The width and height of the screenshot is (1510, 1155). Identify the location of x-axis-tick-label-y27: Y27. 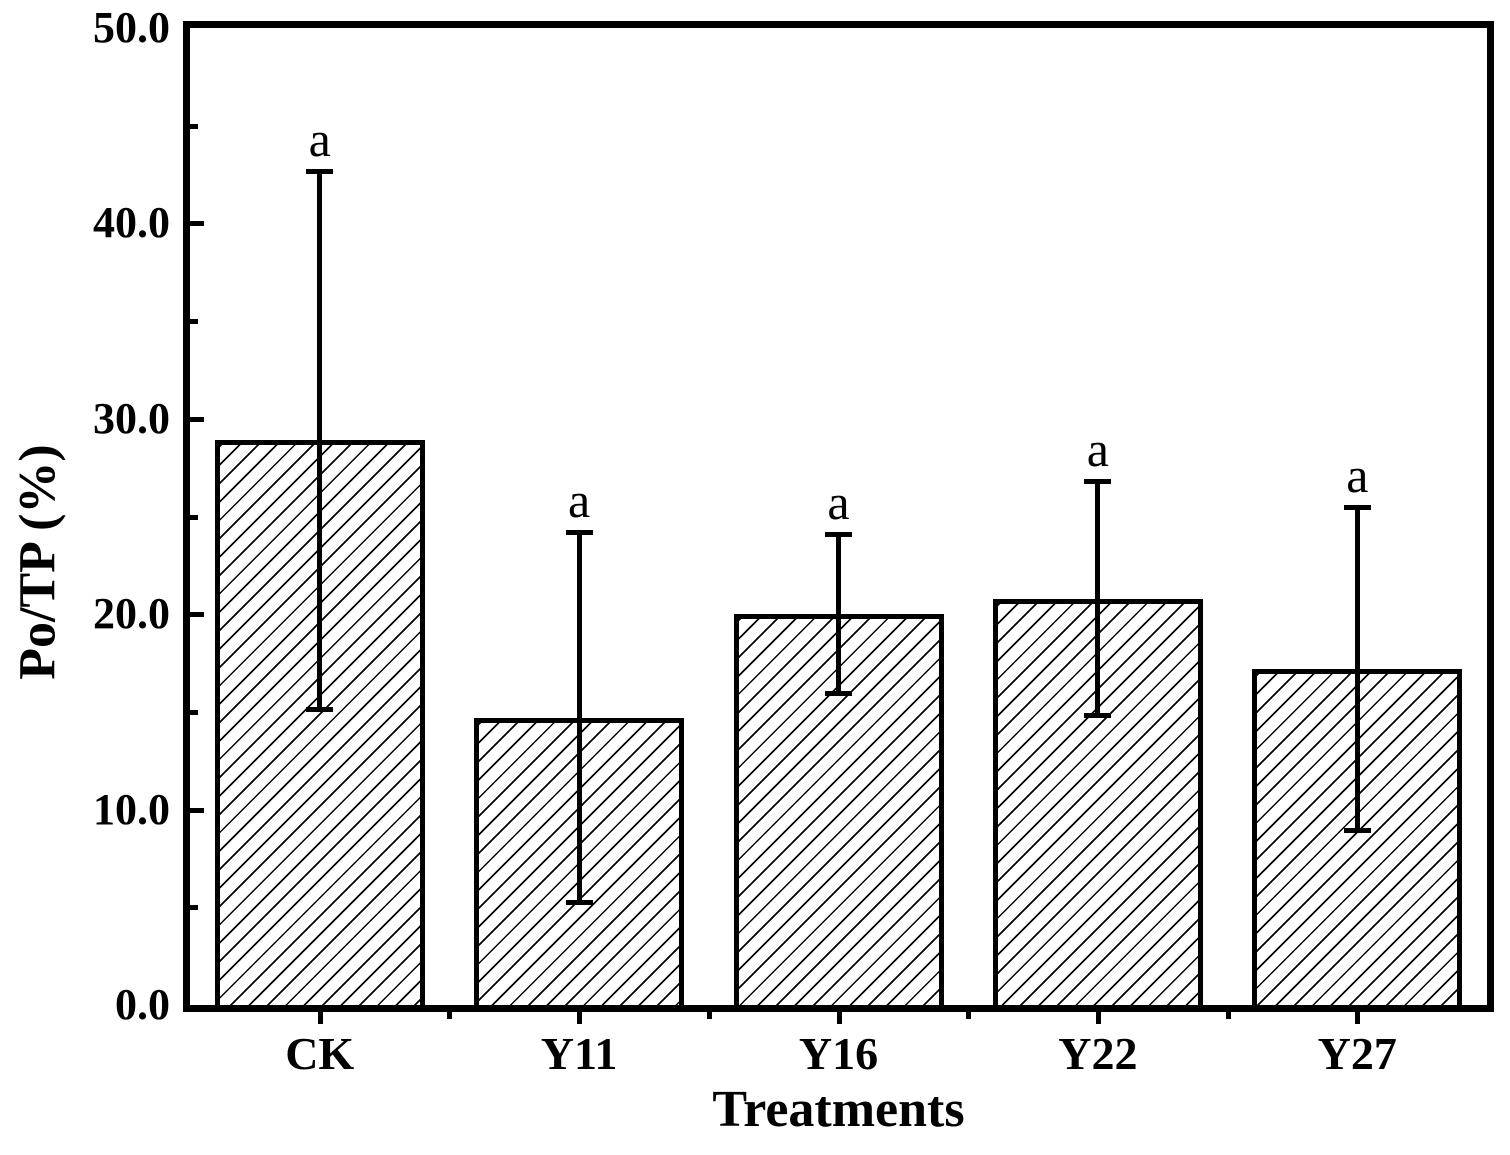
(1357, 1053).